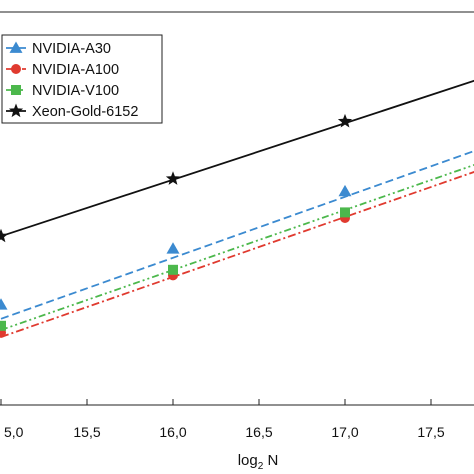 The width and height of the screenshot is (474, 474). I want to click on legend-marker-nvidia-a30, so click(16, 47).